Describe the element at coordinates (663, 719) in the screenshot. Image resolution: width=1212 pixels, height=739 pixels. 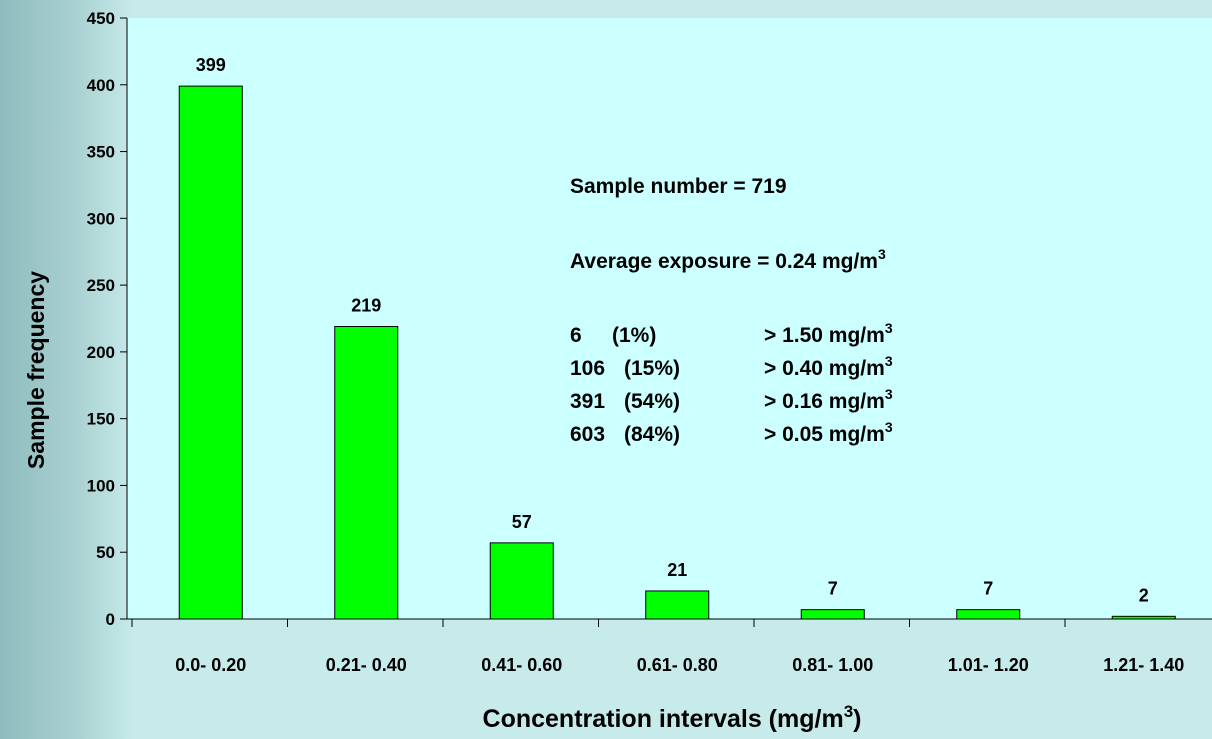
I see `x-axis-title-main: Concentration intervals (mg/m` at that location.